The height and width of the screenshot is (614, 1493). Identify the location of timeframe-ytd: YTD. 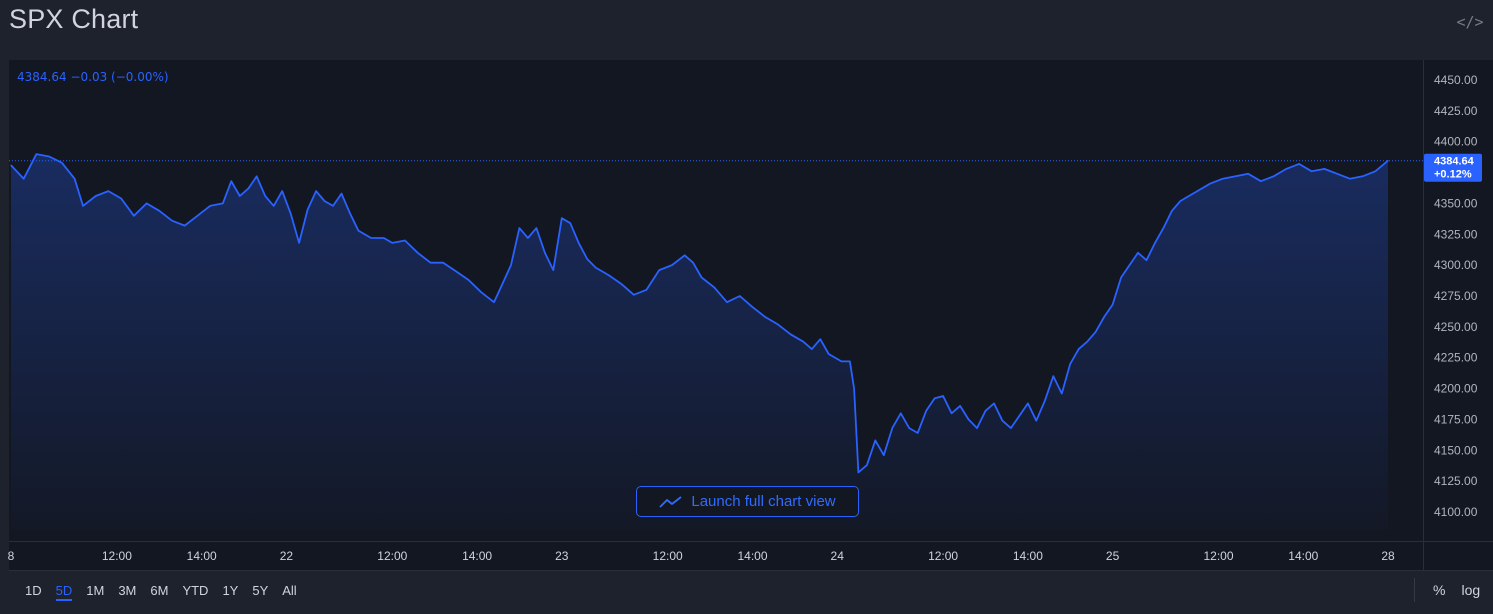
(195, 590).